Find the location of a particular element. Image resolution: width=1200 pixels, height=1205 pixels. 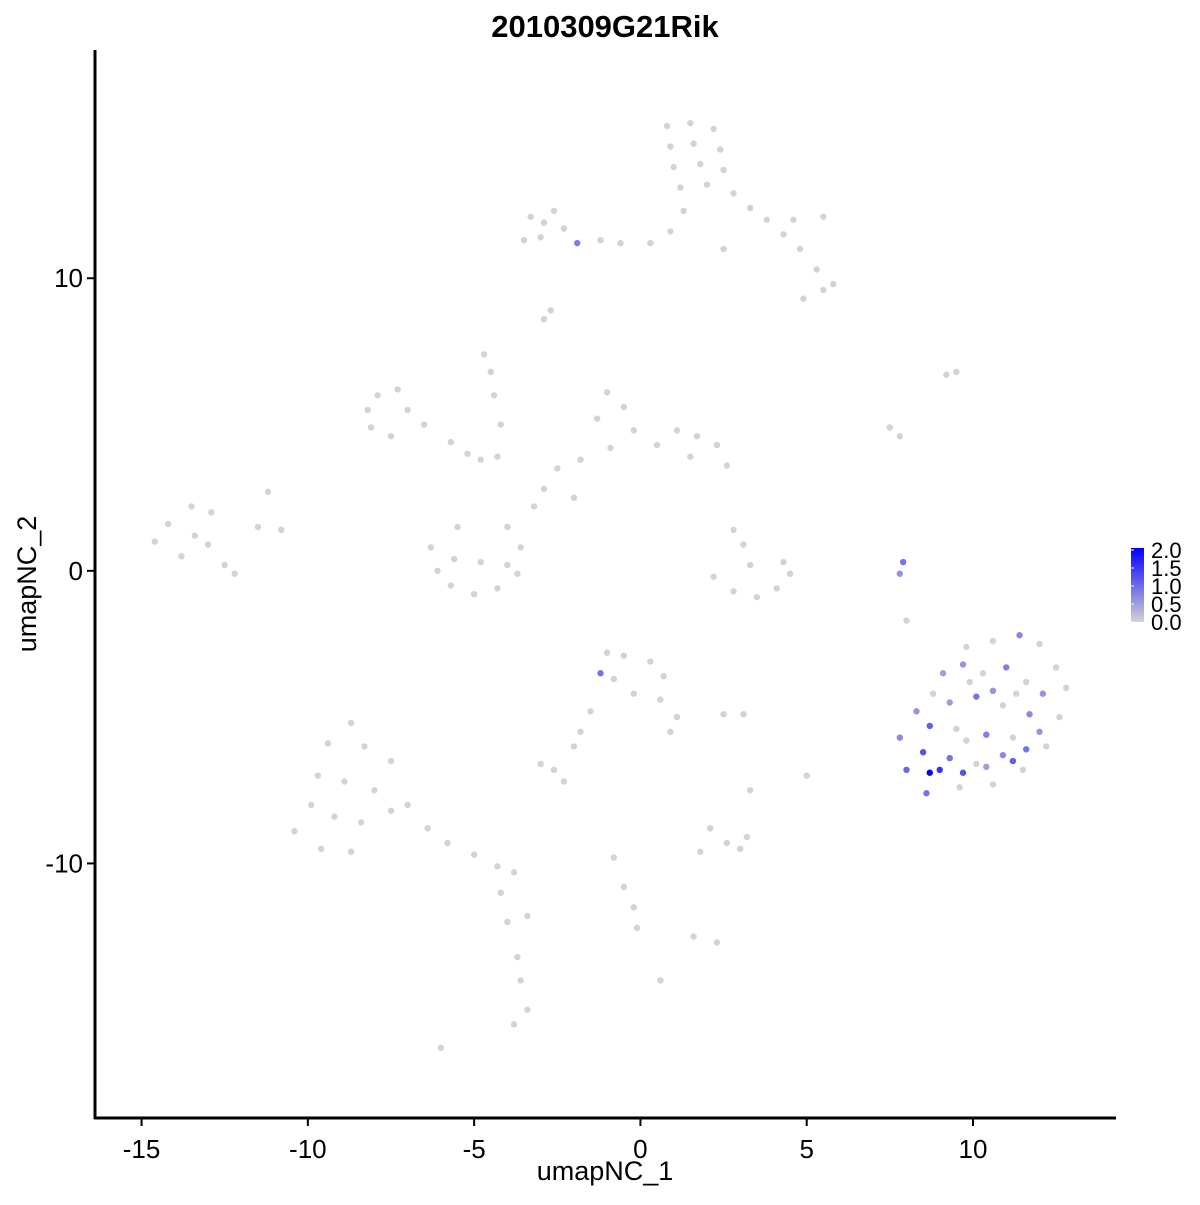

colorbar-tick-label: 2.0 is located at coordinates (1166, 550).